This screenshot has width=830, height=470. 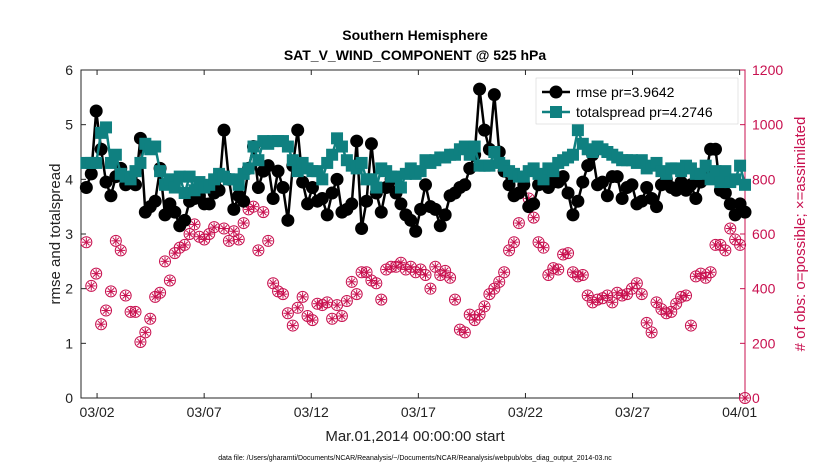 I want to click on legend-rmse-label: rmse pr=3.9642, so click(x=625, y=92).